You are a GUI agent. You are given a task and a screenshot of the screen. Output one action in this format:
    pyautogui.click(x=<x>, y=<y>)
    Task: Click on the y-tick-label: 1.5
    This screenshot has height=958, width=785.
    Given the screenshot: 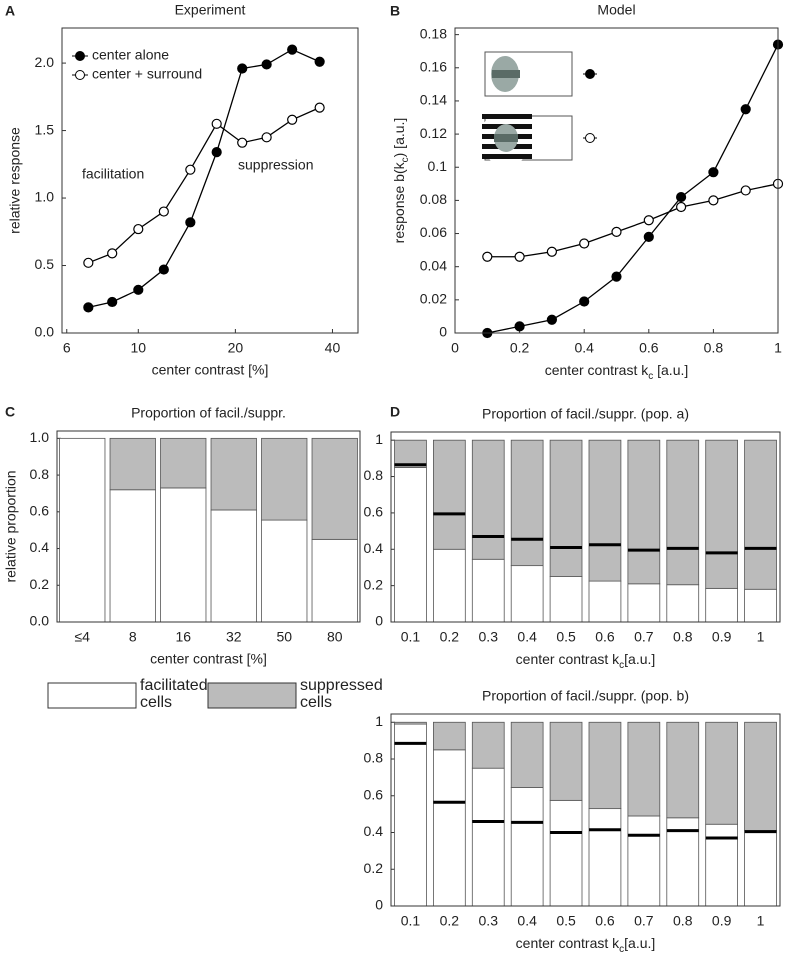 What is the action you would take?
    pyautogui.click(x=45, y=129)
    